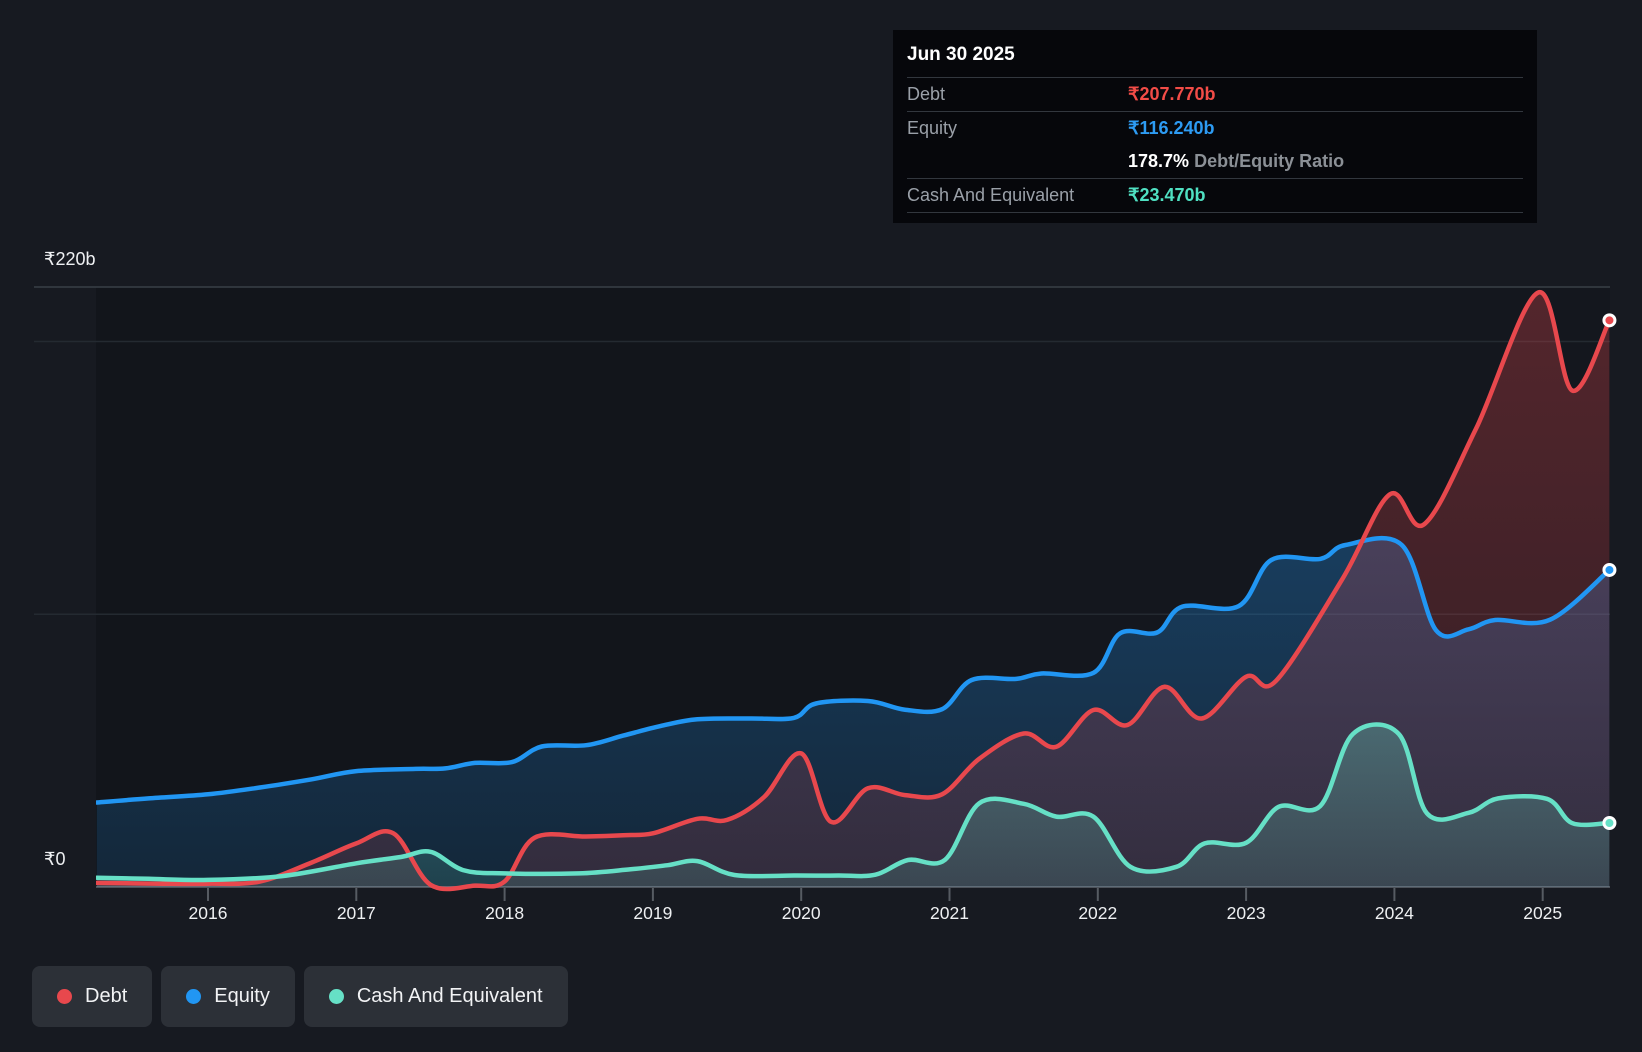 The height and width of the screenshot is (1052, 1642). Describe the element at coordinates (1609, 320) in the screenshot. I see `debt-endpoint-marker` at that location.